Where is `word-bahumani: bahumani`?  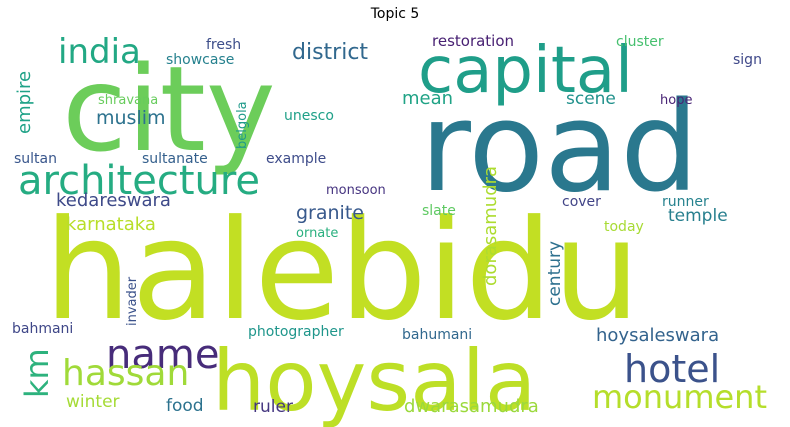
word-bahumani: bahumani is located at coordinates (437, 335).